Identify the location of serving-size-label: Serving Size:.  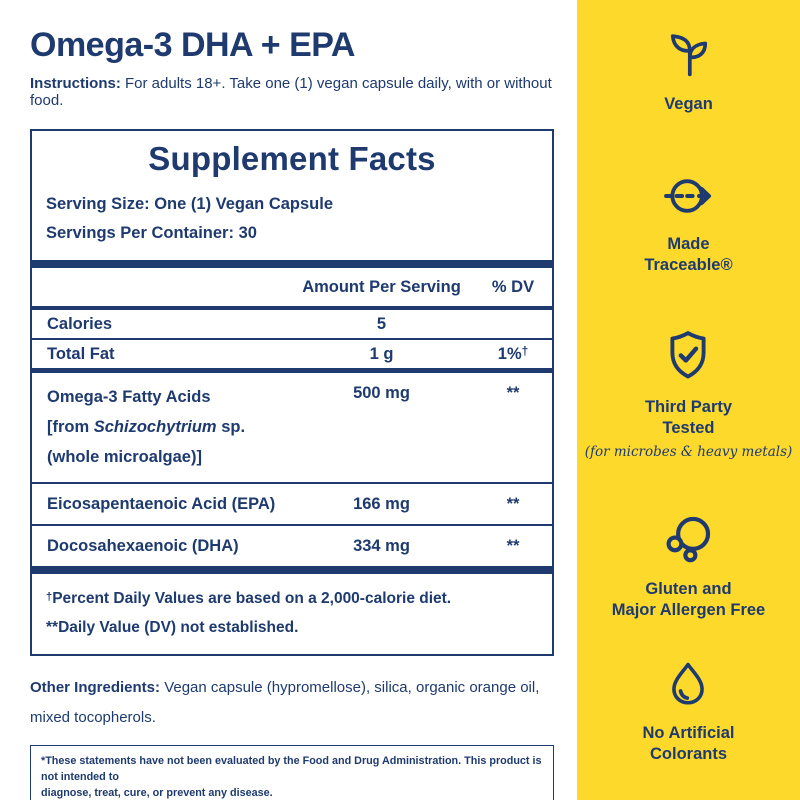
(98, 204).